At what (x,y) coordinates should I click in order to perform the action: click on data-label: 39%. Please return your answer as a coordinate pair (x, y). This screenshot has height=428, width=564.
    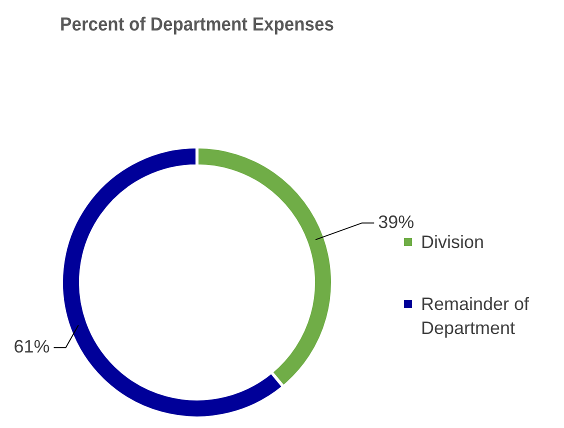
    Looking at the image, I should click on (396, 222).